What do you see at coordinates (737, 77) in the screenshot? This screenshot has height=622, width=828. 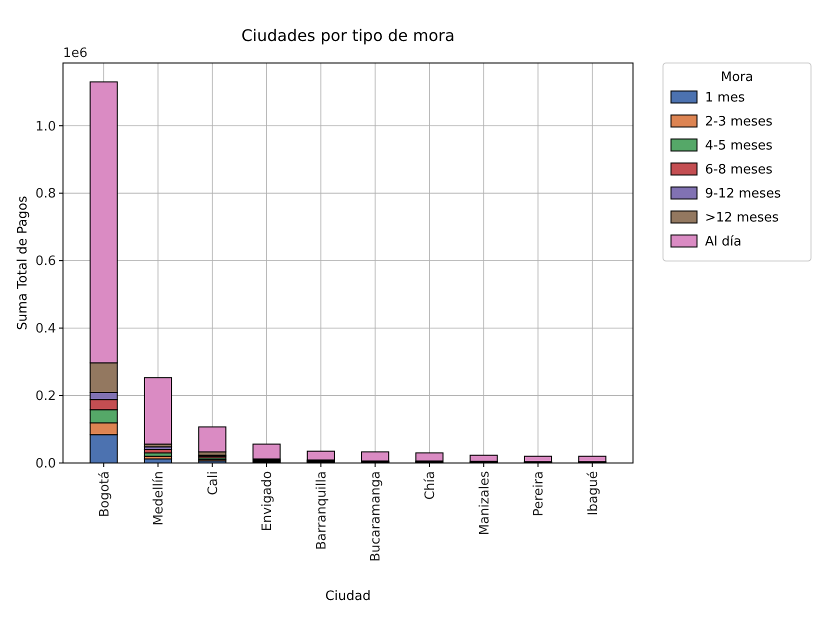 I see `legend-title: Mora` at bounding box center [737, 77].